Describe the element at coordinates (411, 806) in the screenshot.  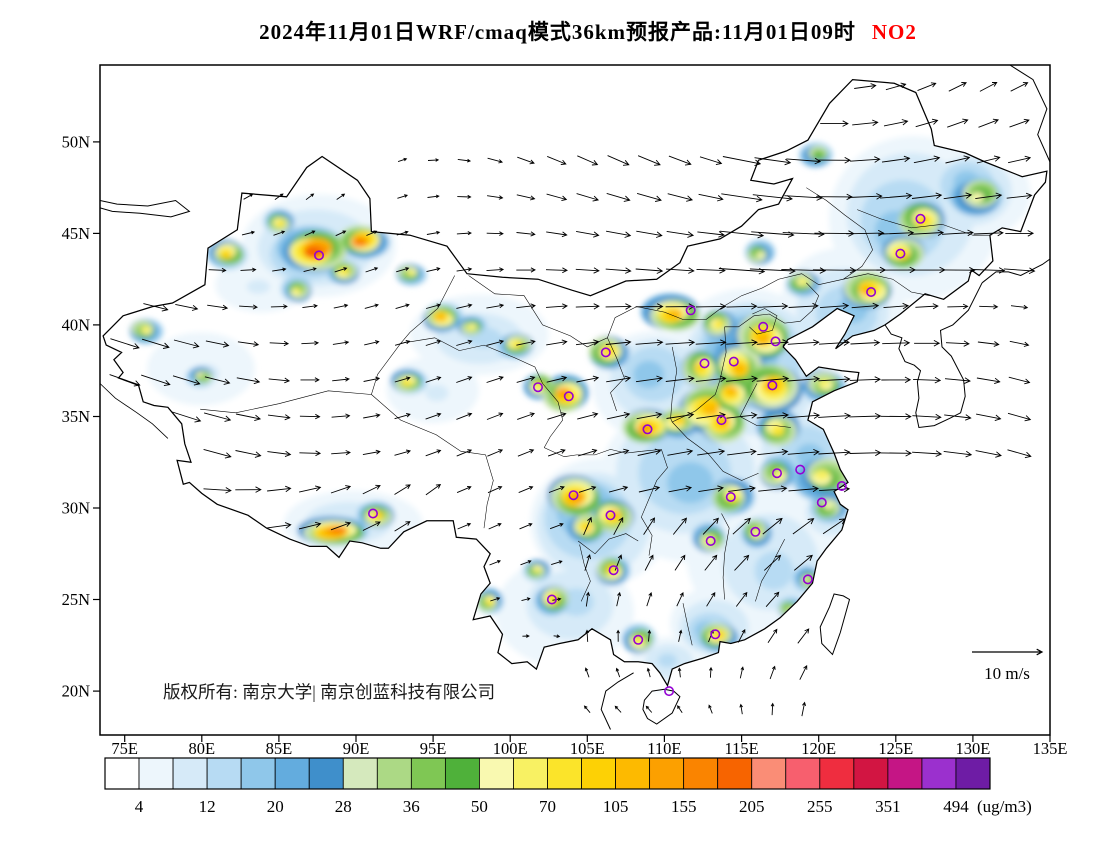
I see `colorbar-label: 36` at that location.